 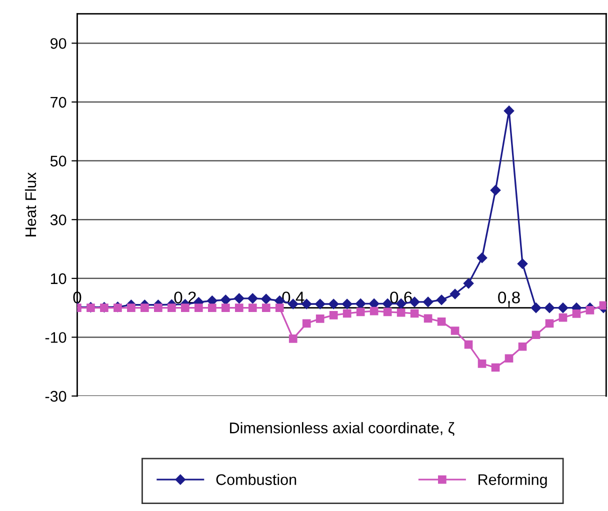 What do you see at coordinates (58, 161) in the screenshot?
I see `y-tick-label: 50` at bounding box center [58, 161].